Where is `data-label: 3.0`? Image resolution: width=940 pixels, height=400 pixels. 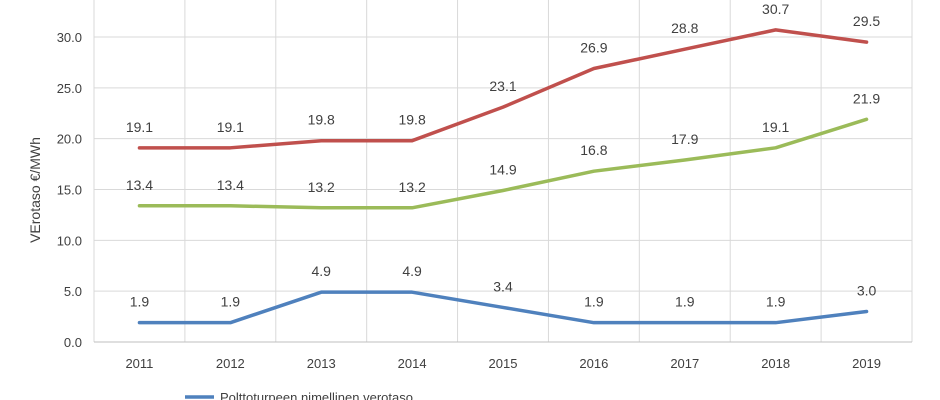
data-label: 3.0 is located at coordinates (867, 291).